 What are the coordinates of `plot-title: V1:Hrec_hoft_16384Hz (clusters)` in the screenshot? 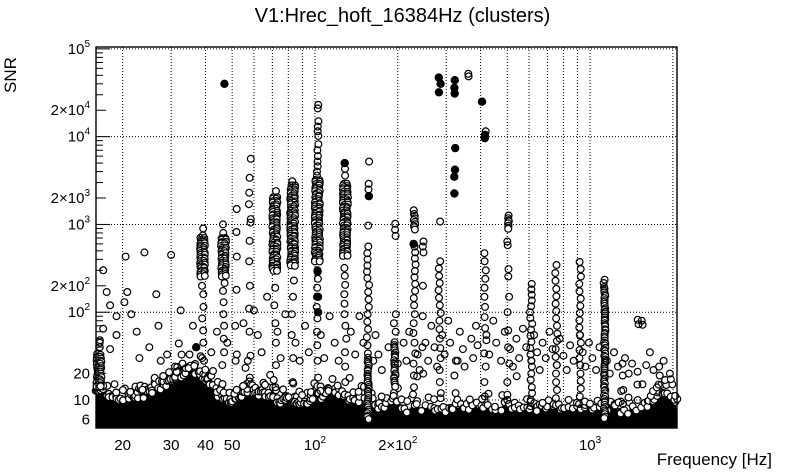 It's located at (402, 16).